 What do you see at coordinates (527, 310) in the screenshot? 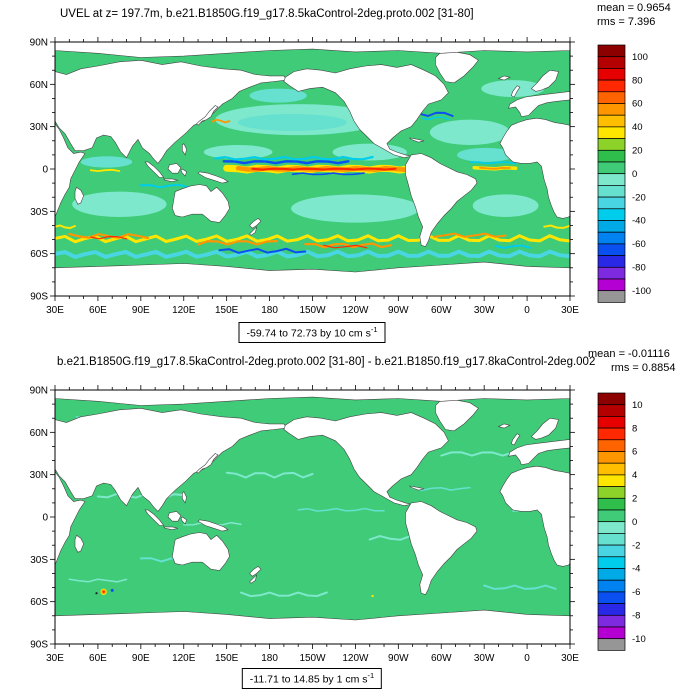
I see `lon-tick-label: 0` at bounding box center [527, 310].